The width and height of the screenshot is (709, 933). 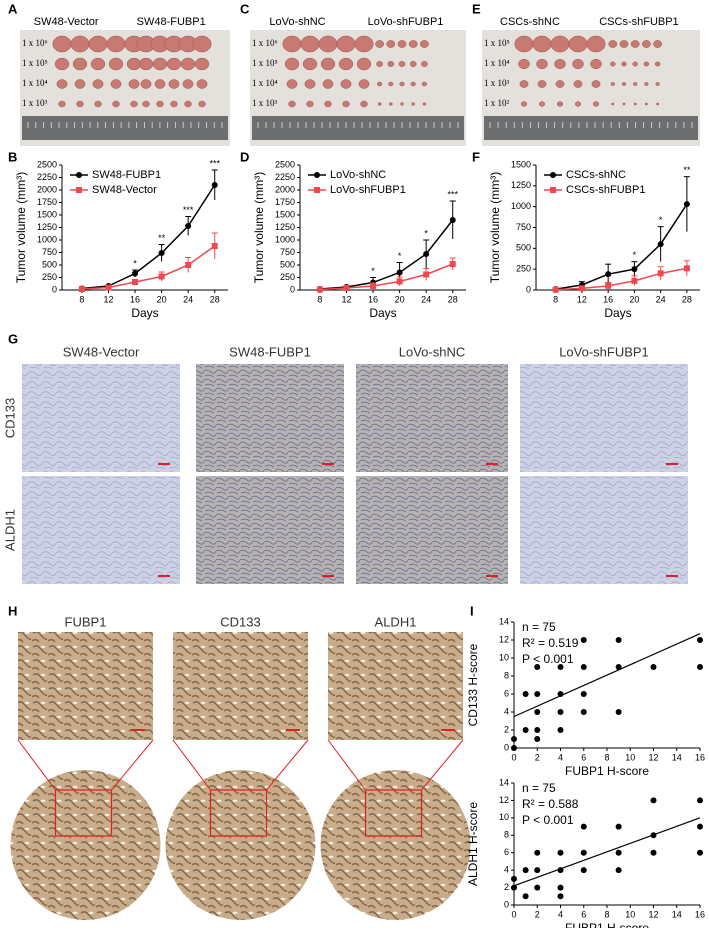 I want to click on panel-label: C, so click(x=245, y=8).